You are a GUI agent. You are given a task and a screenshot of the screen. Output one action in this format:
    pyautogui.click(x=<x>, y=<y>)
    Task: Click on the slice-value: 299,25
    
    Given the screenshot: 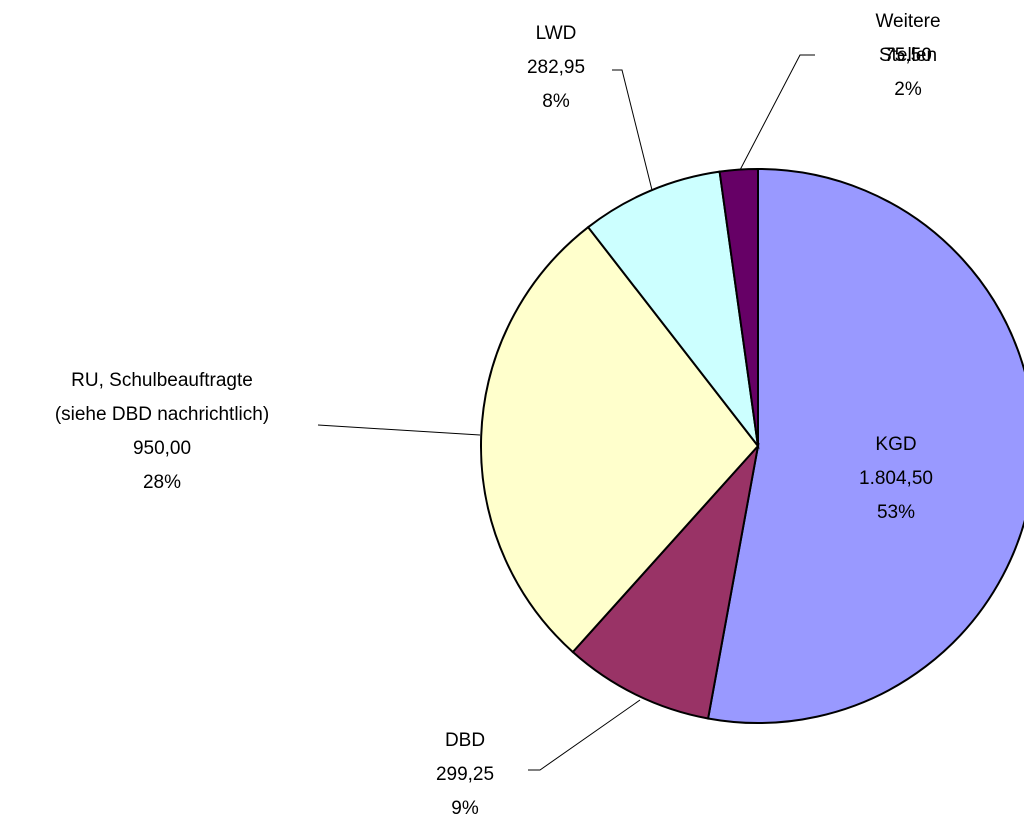 What is the action you would take?
    pyautogui.click(x=465, y=774)
    